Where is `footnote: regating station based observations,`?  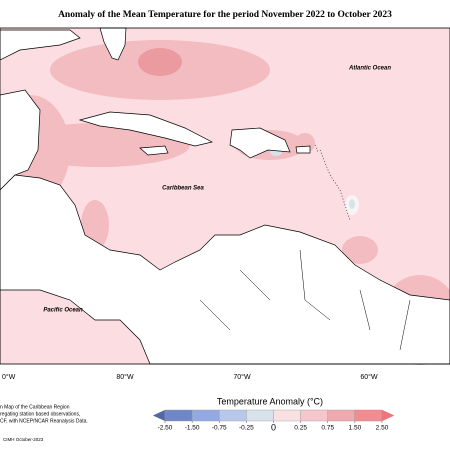
footnote: regating station based observations, is located at coordinates (40, 414).